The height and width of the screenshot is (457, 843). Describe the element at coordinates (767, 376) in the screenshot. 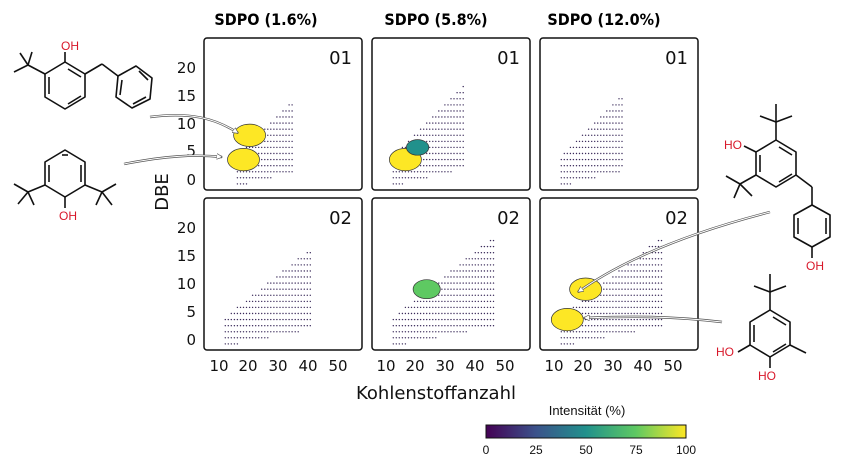

I see `ho-label: HO` at that location.